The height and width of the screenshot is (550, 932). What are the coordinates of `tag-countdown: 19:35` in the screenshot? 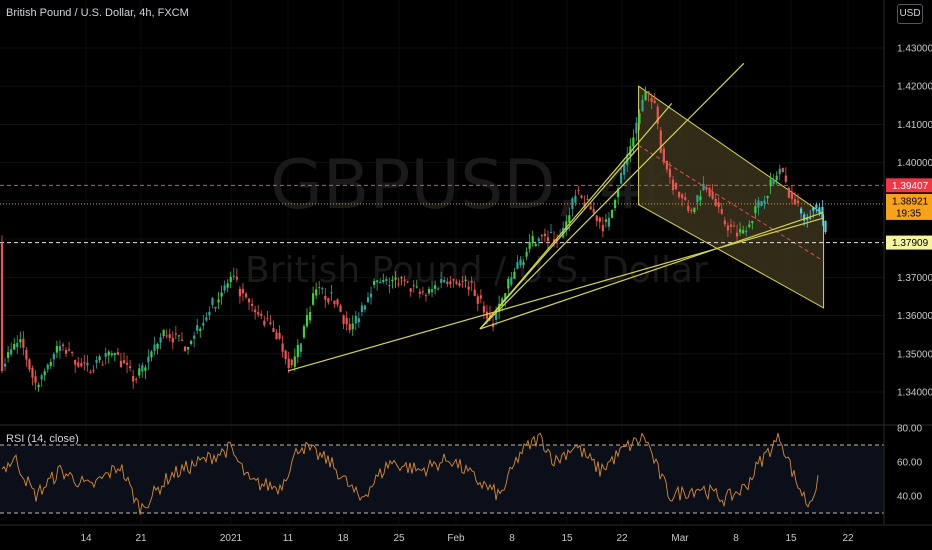 It's located at (908, 213).